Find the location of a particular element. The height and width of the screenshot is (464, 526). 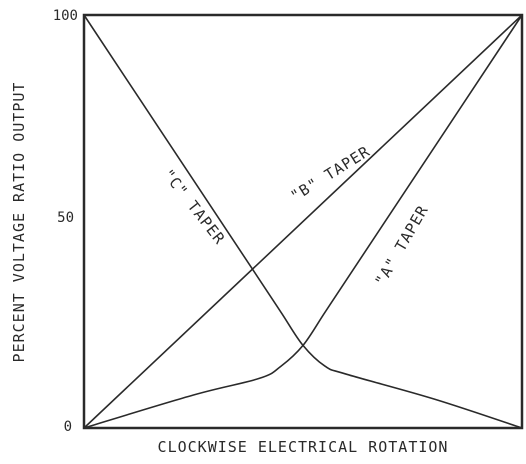

y-tick-label-0: 0 is located at coordinates (68, 427).